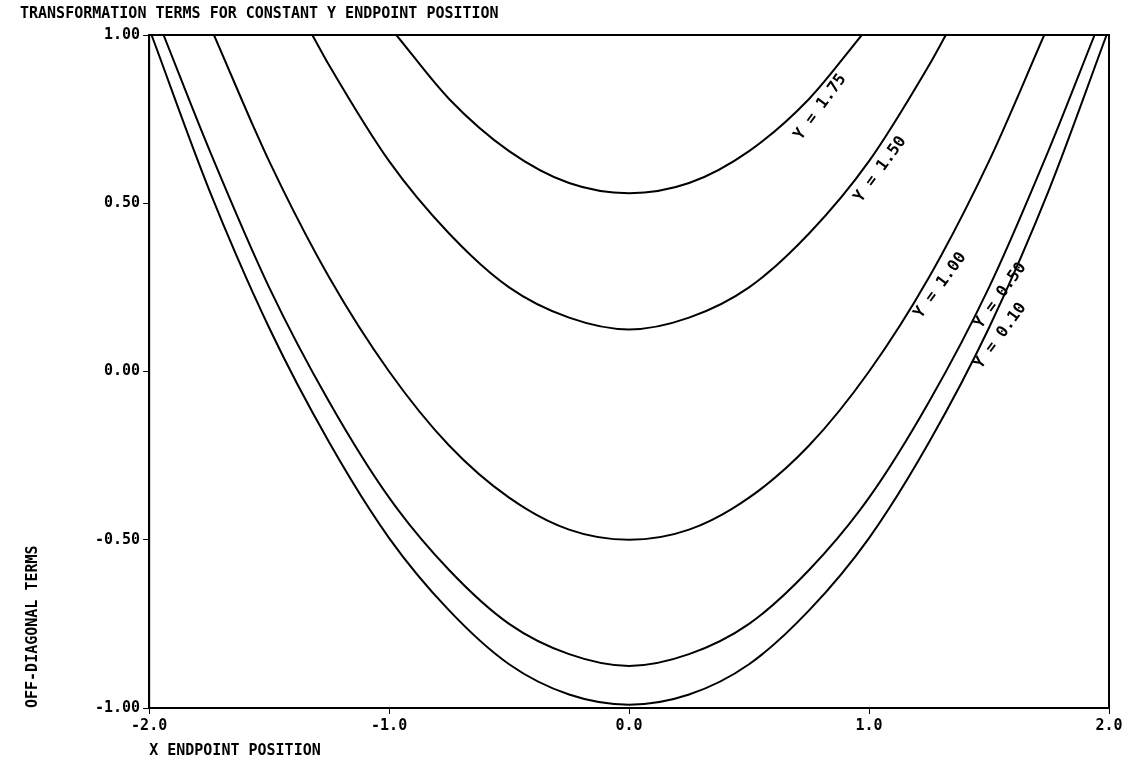 The width and height of the screenshot is (1139, 774). What do you see at coordinates (869, 724) in the screenshot?
I see `x-tick-label: 1.0` at bounding box center [869, 724].